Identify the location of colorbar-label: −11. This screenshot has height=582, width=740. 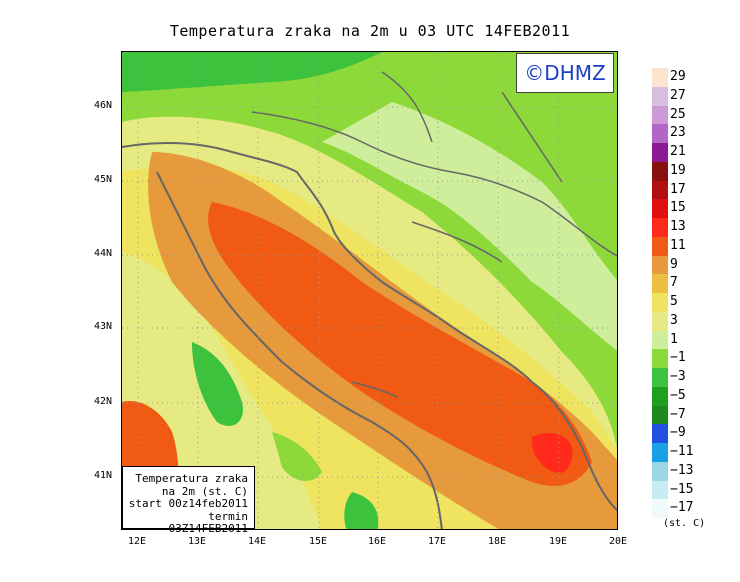
(682, 451).